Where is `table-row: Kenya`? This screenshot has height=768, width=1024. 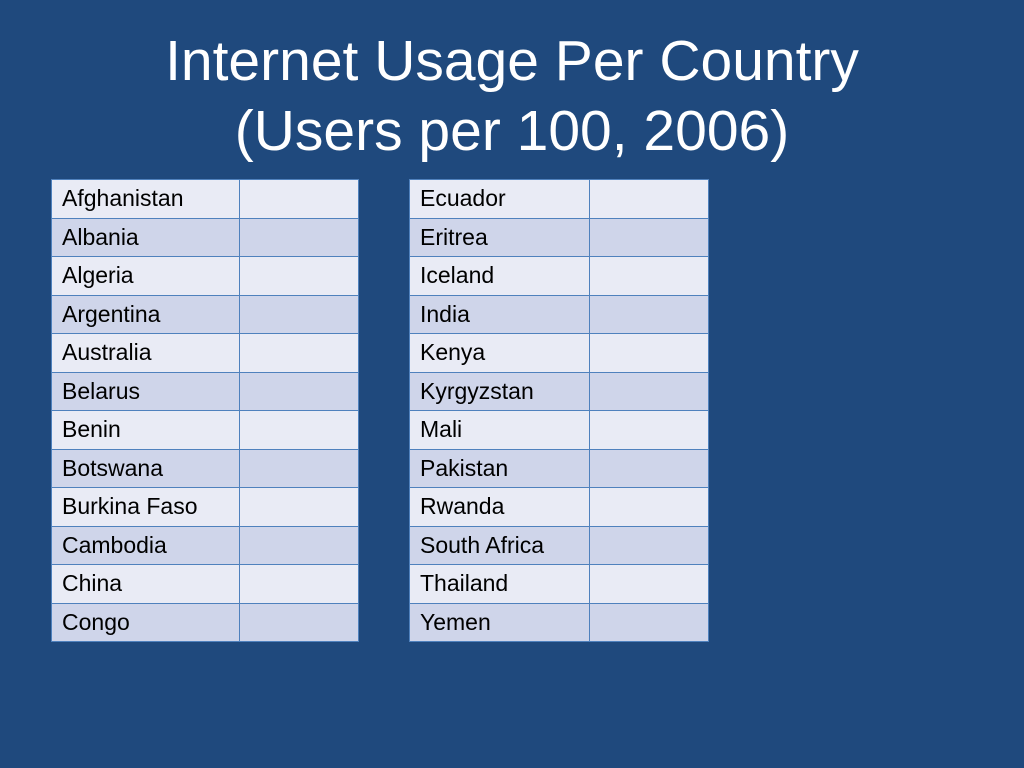 table-row: Kenya is located at coordinates (559, 353).